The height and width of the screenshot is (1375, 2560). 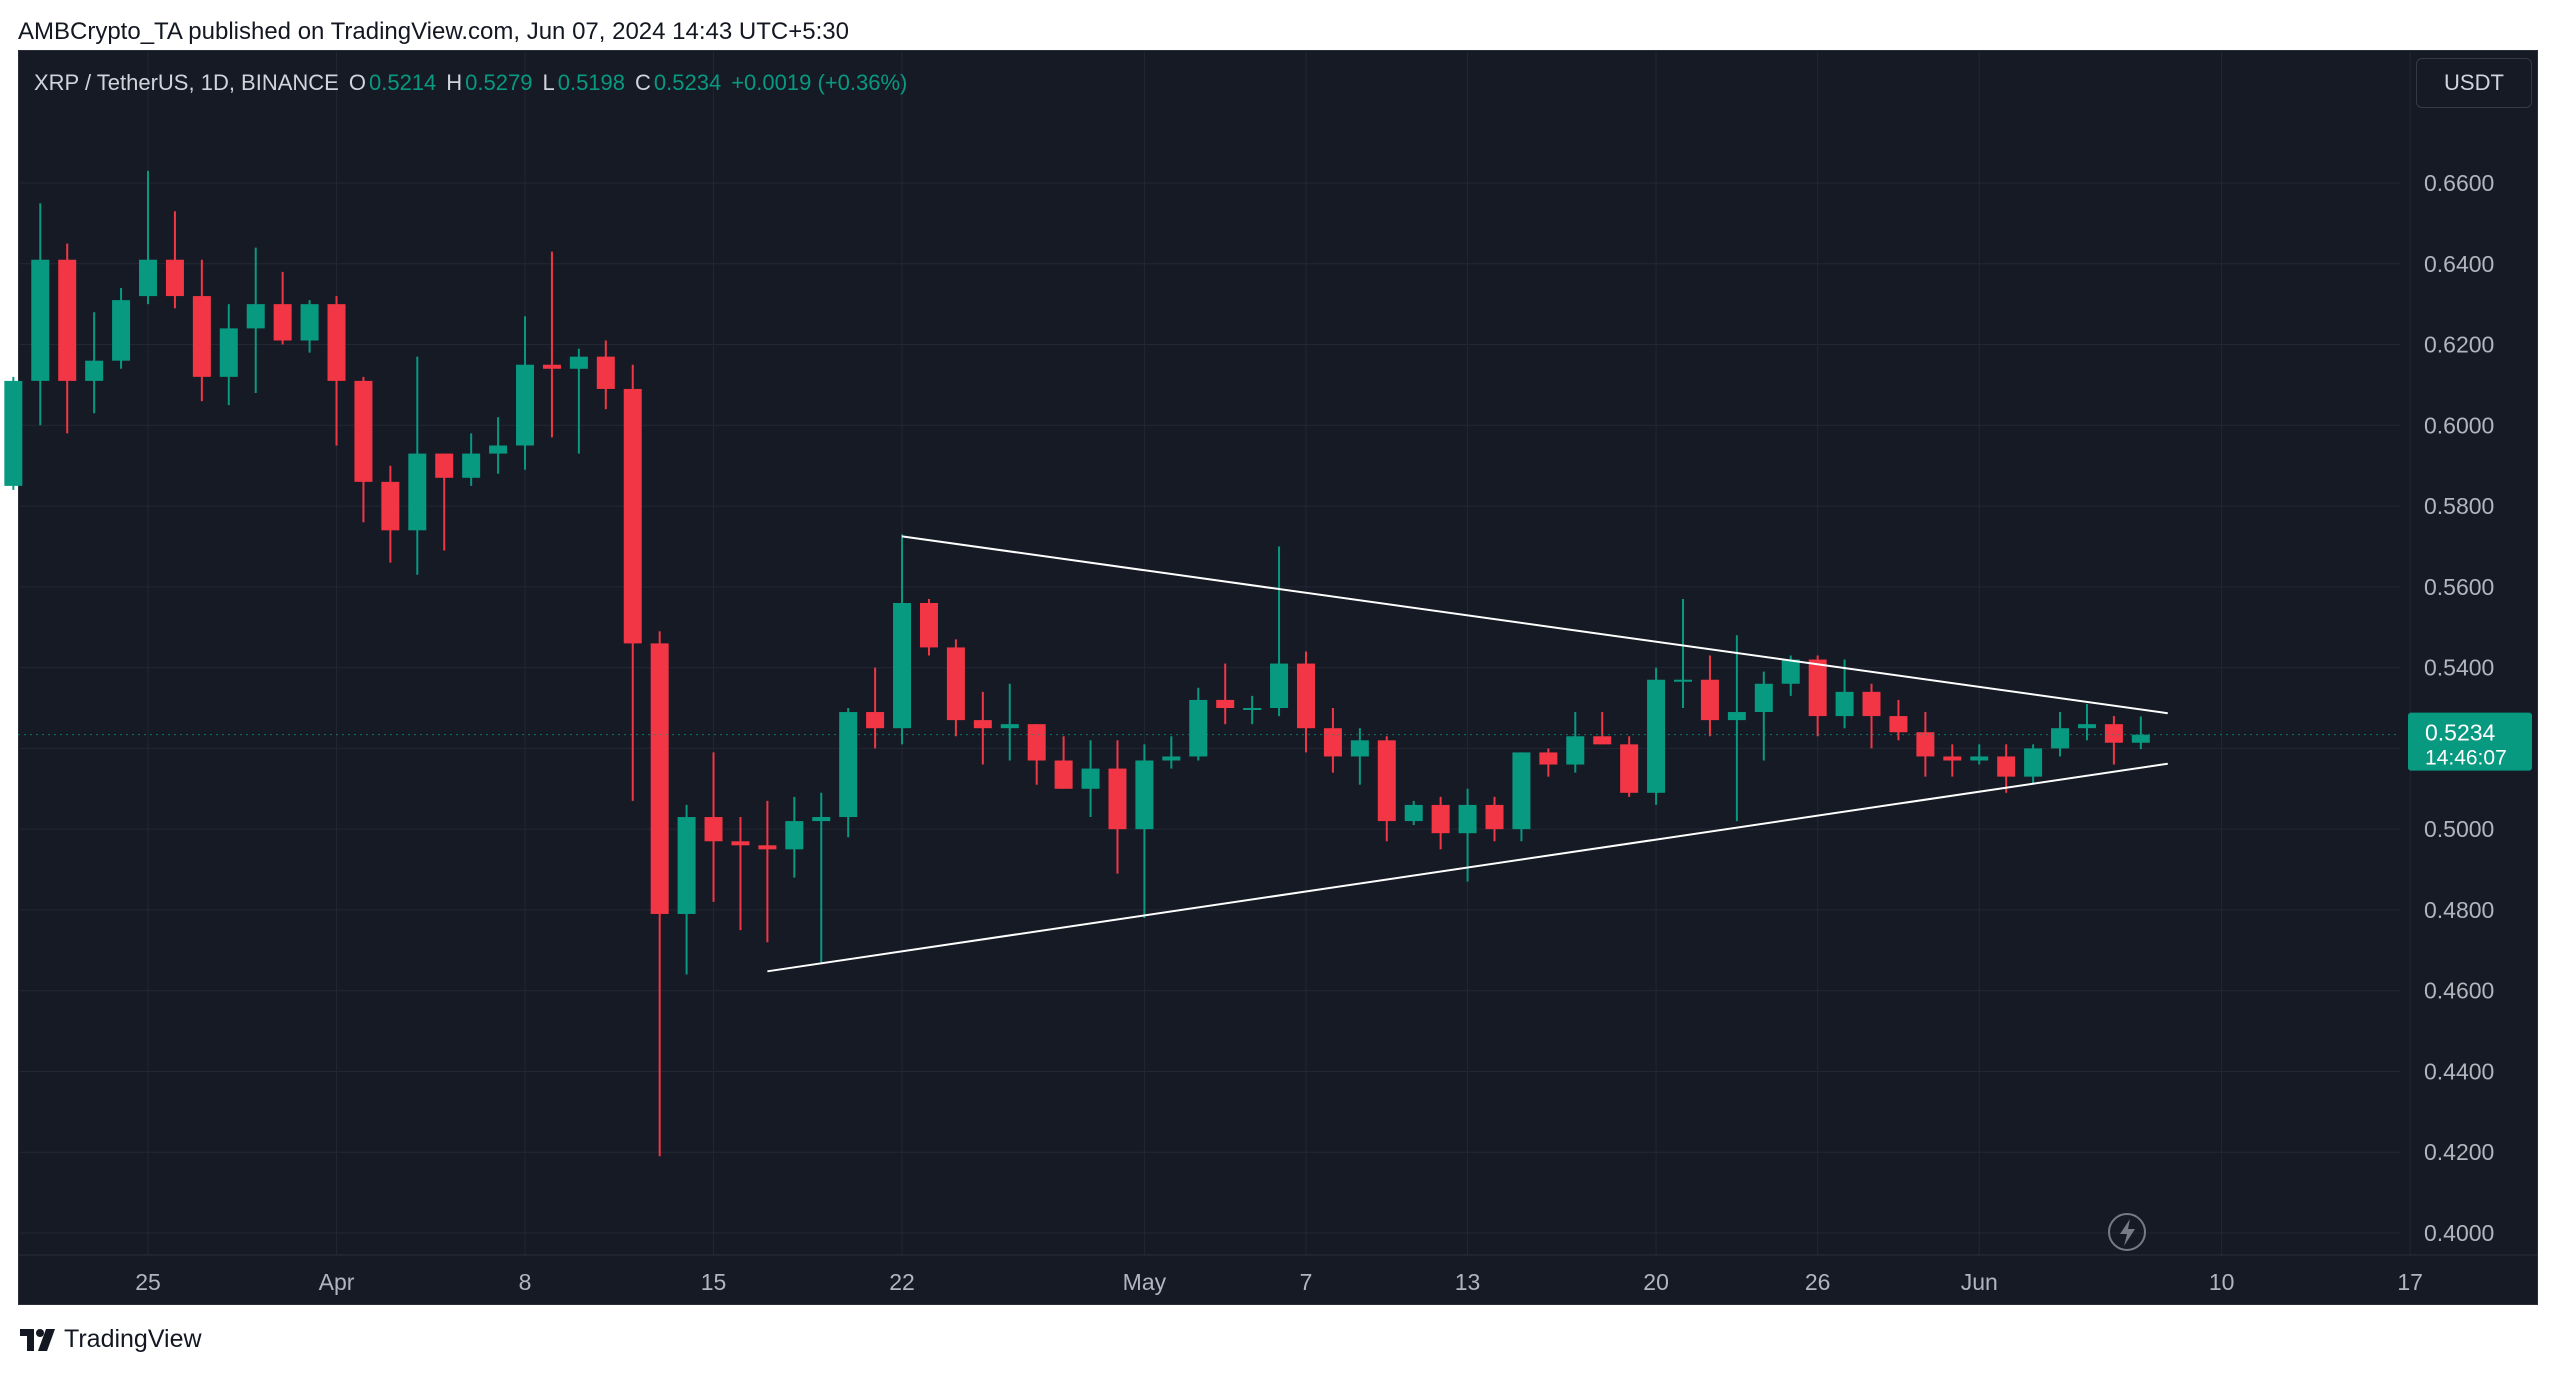 I want to click on y-tick-label: 0.4000, so click(x=2459, y=1233).